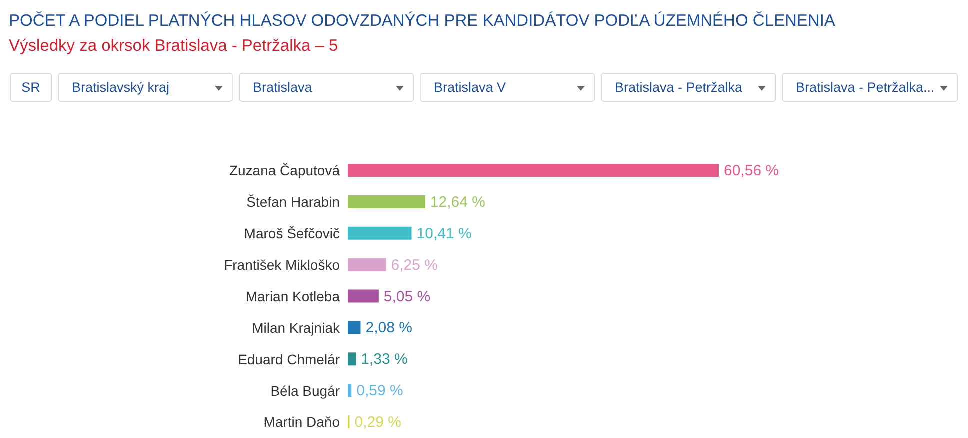 The height and width of the screenshot is (438, 968). Describe the element at coordinates (173, 46) in the screenshot. I see `text: Výsledky za okrsok Bratislava - Petržalka – 5` at that location.